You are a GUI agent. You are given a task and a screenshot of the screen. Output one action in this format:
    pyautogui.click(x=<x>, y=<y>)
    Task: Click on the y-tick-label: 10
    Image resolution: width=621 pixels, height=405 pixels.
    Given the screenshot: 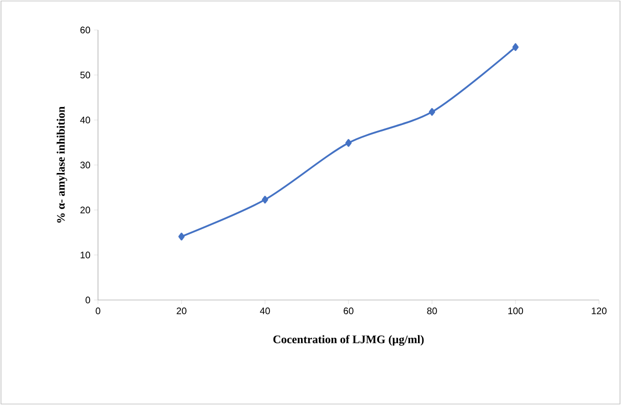 What is the action you would take?
    pyautogui.click(x=85, y=255)
    